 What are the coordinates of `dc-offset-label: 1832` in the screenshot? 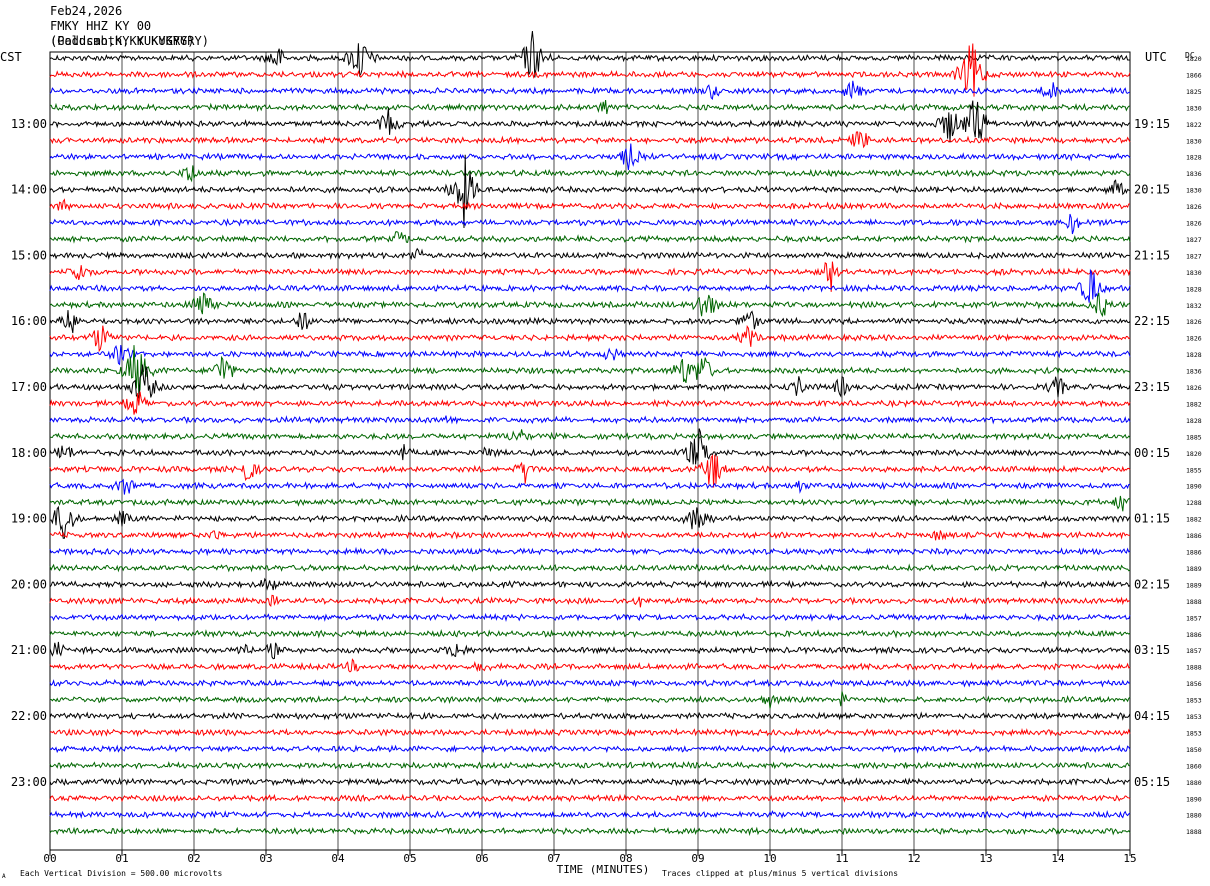 It's located at (1194, 306).